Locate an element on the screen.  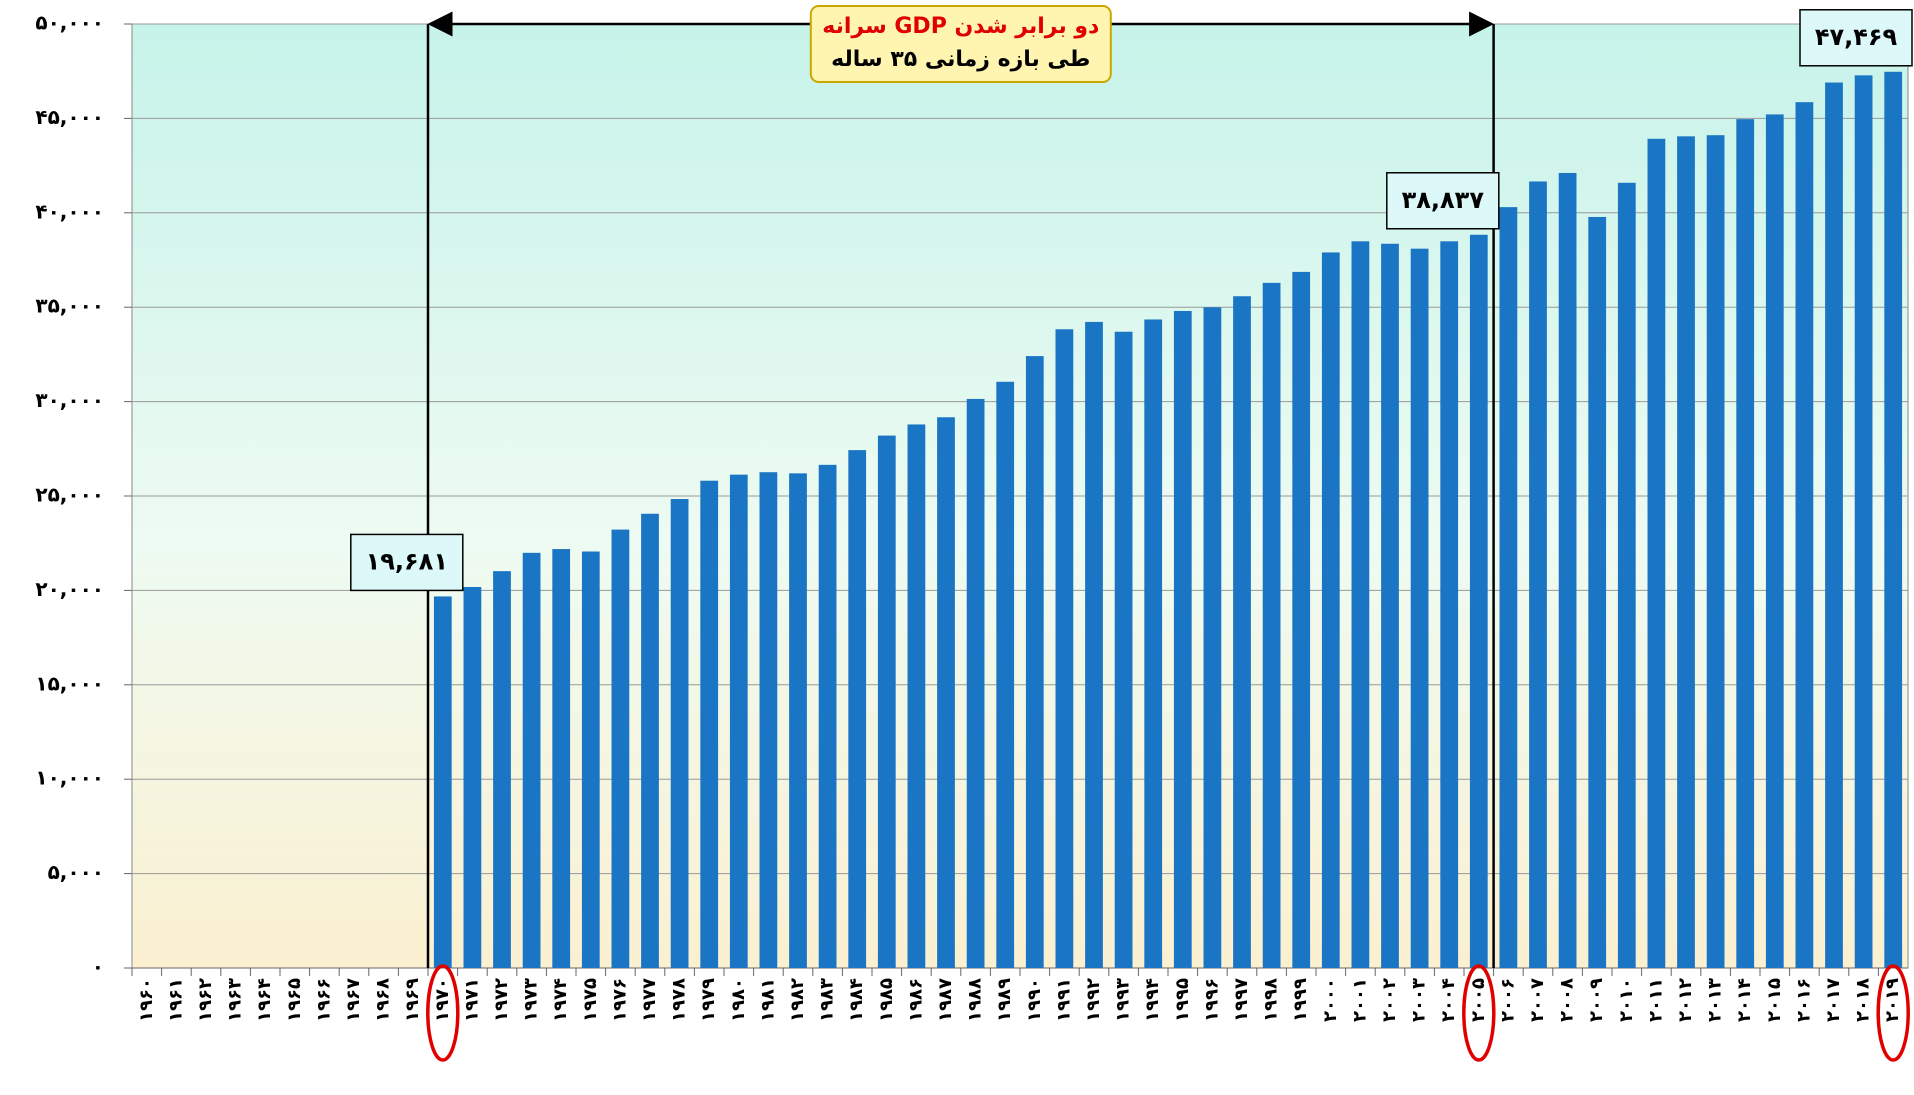
x-tick-label: ۲۰۱۸ is located at coordinates (1863, 1000).